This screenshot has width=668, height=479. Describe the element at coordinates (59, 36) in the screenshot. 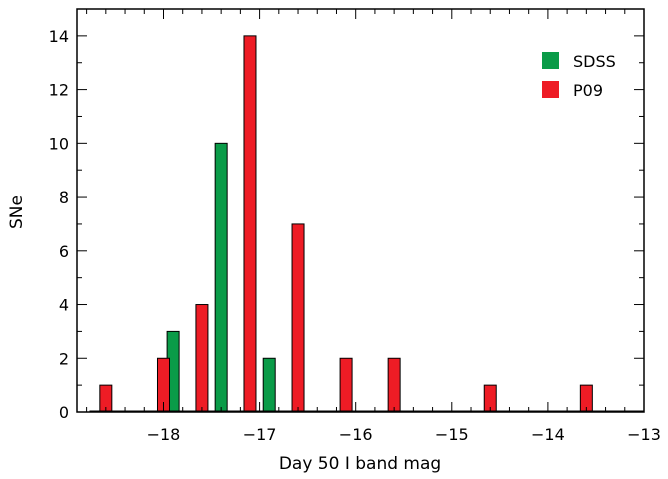

I see `y-tick-label: 14` at that location.